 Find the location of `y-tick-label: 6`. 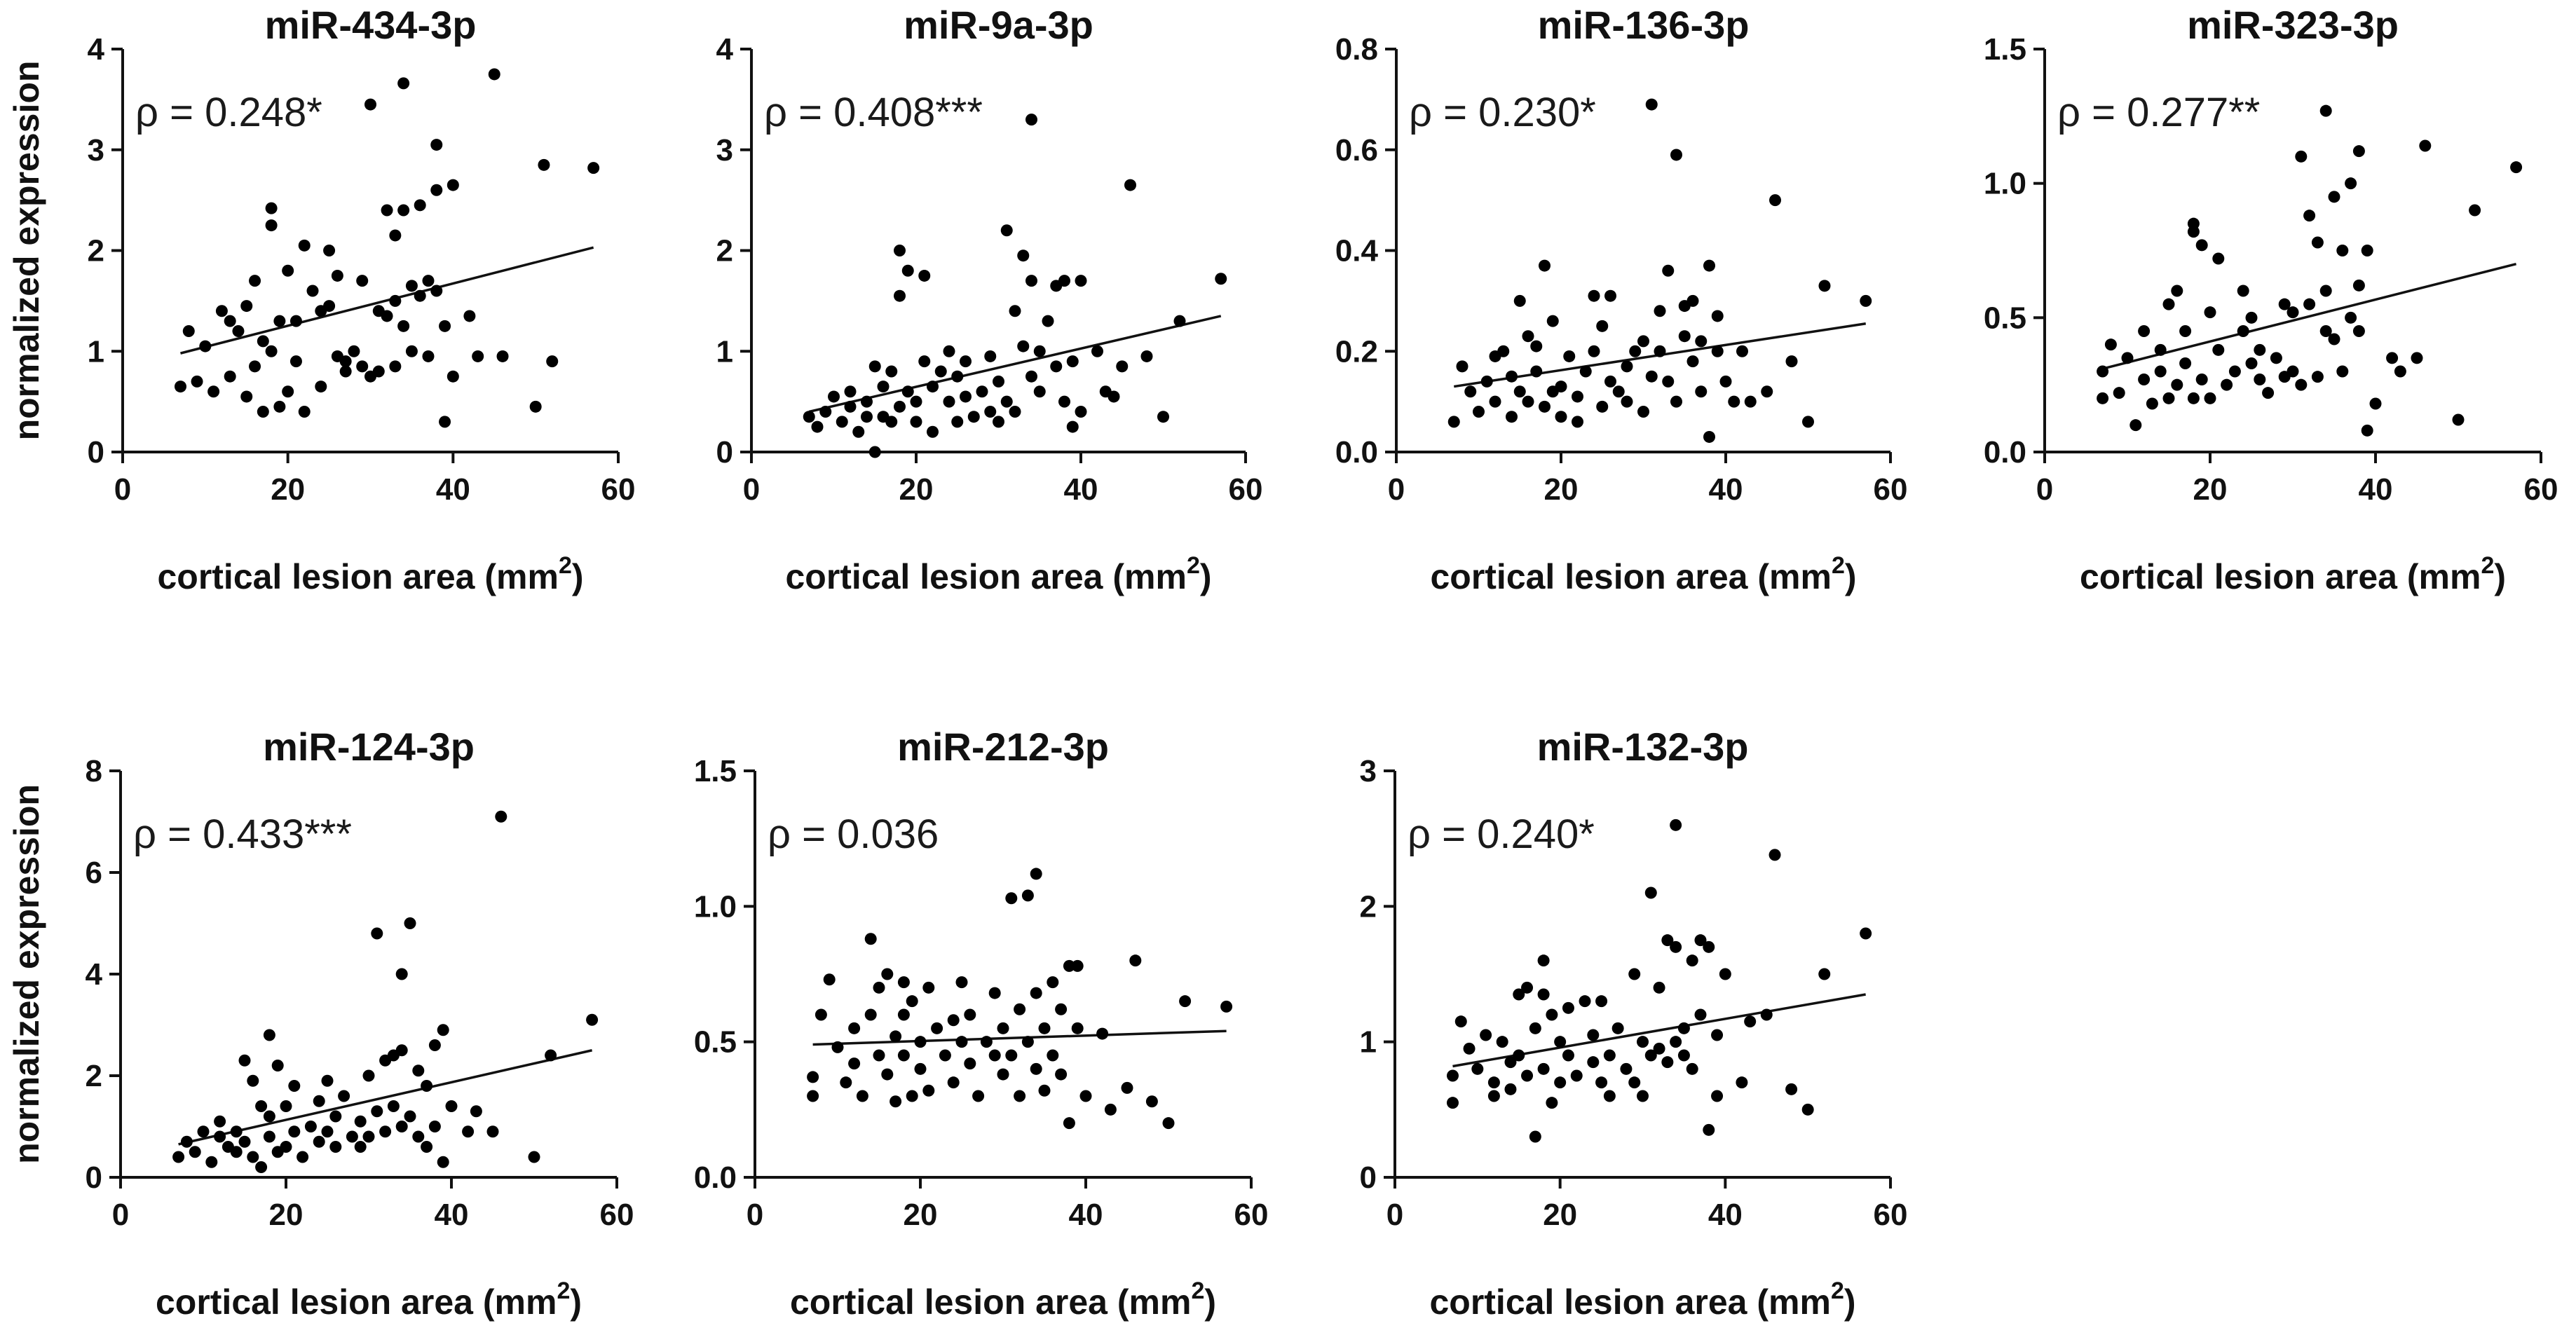

y-tick-label: 6 is located at coordinates (94, 873).